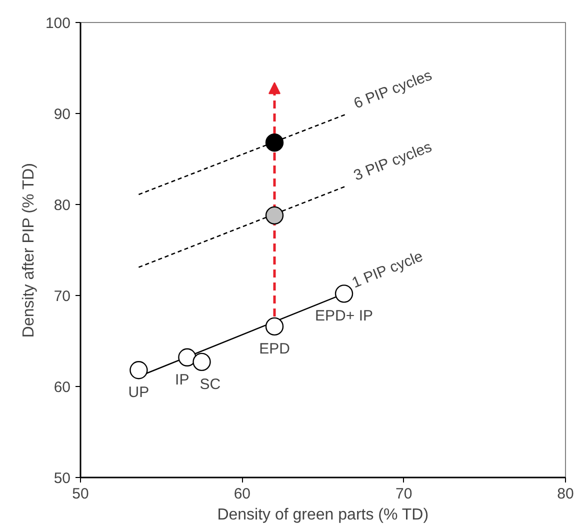  What do you see at coordinates (344, 316) in the screenshot?
I see `annotation: EPD+ IP` at bounding box center [344, 316].